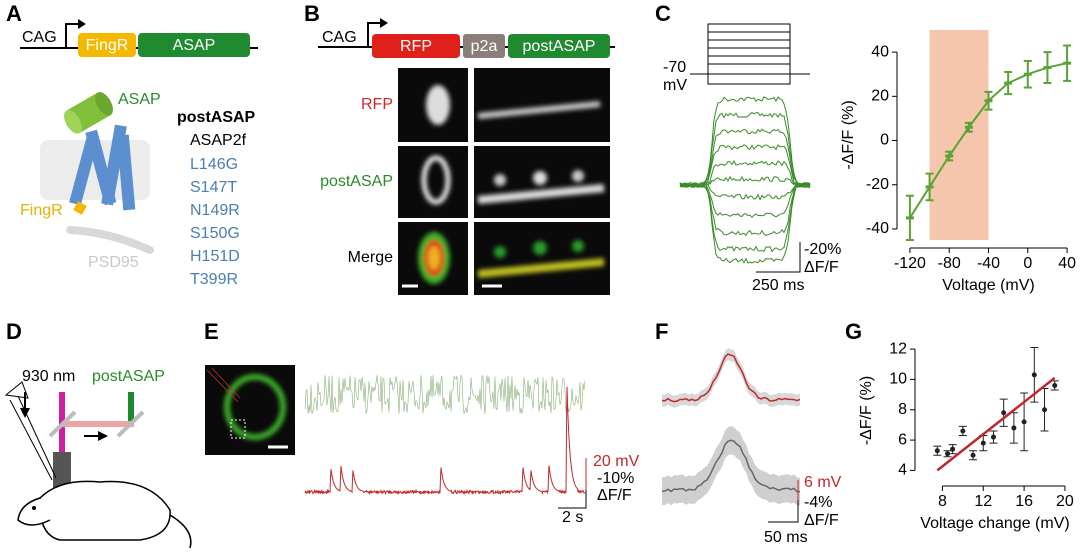 This screenshot has height=560, width=1080. I want to click on asap-cylinder, so click(88, 113).